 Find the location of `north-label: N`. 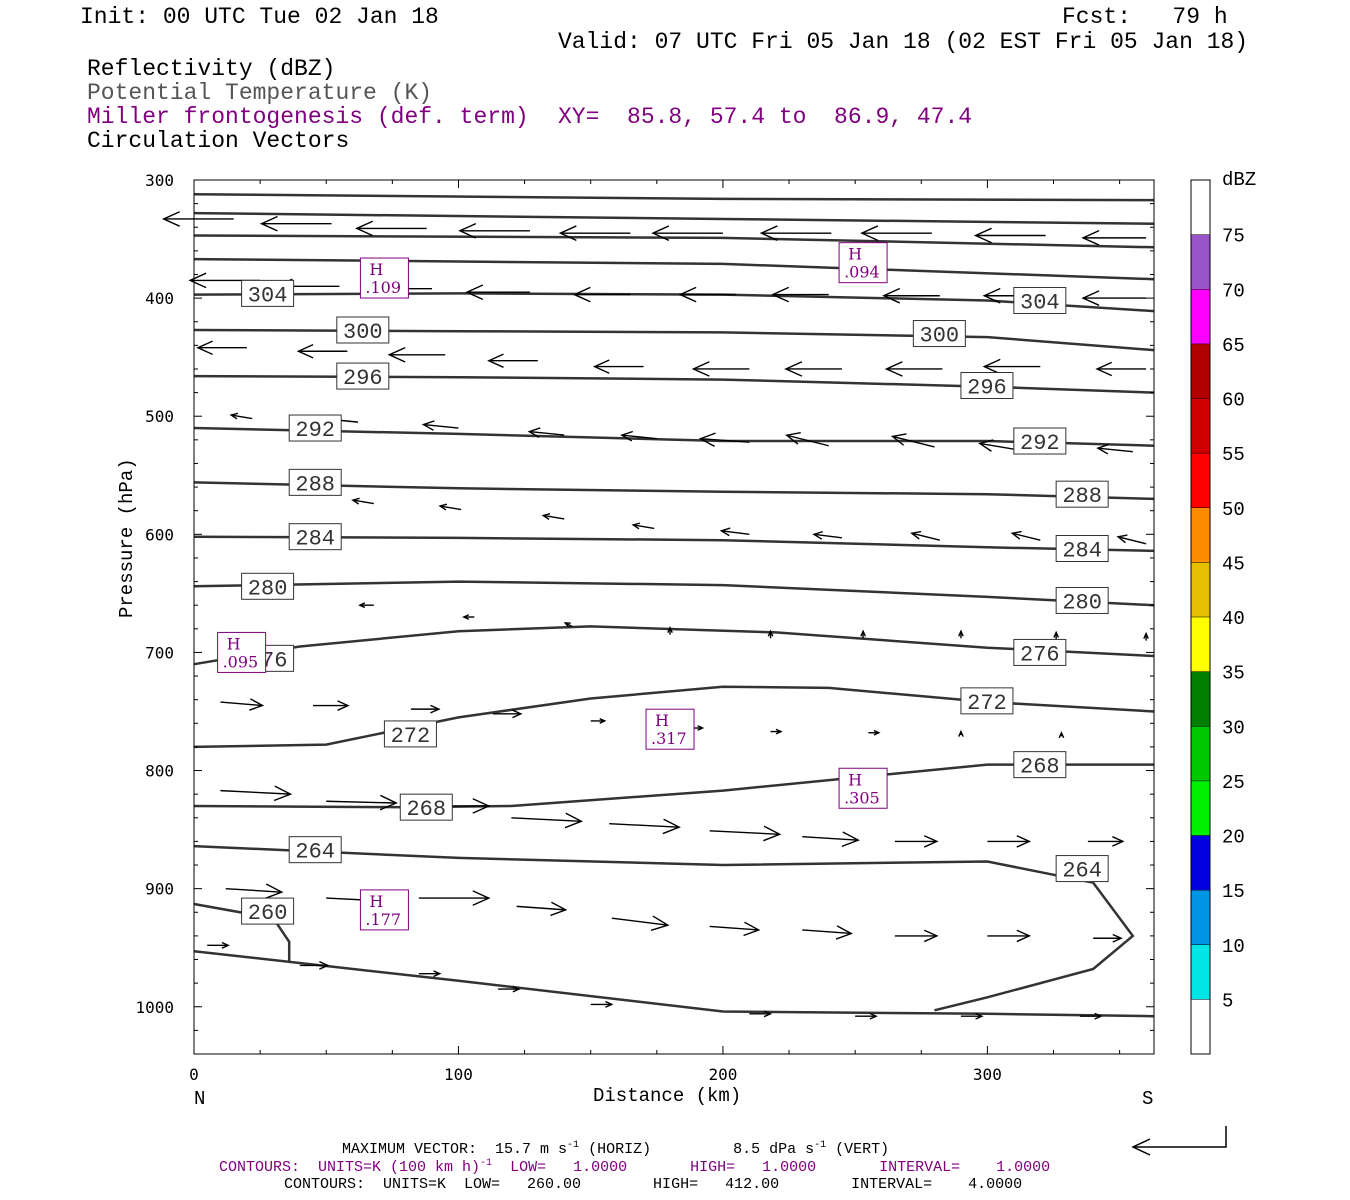

north-label: N is located at coordinates (200, 1099).